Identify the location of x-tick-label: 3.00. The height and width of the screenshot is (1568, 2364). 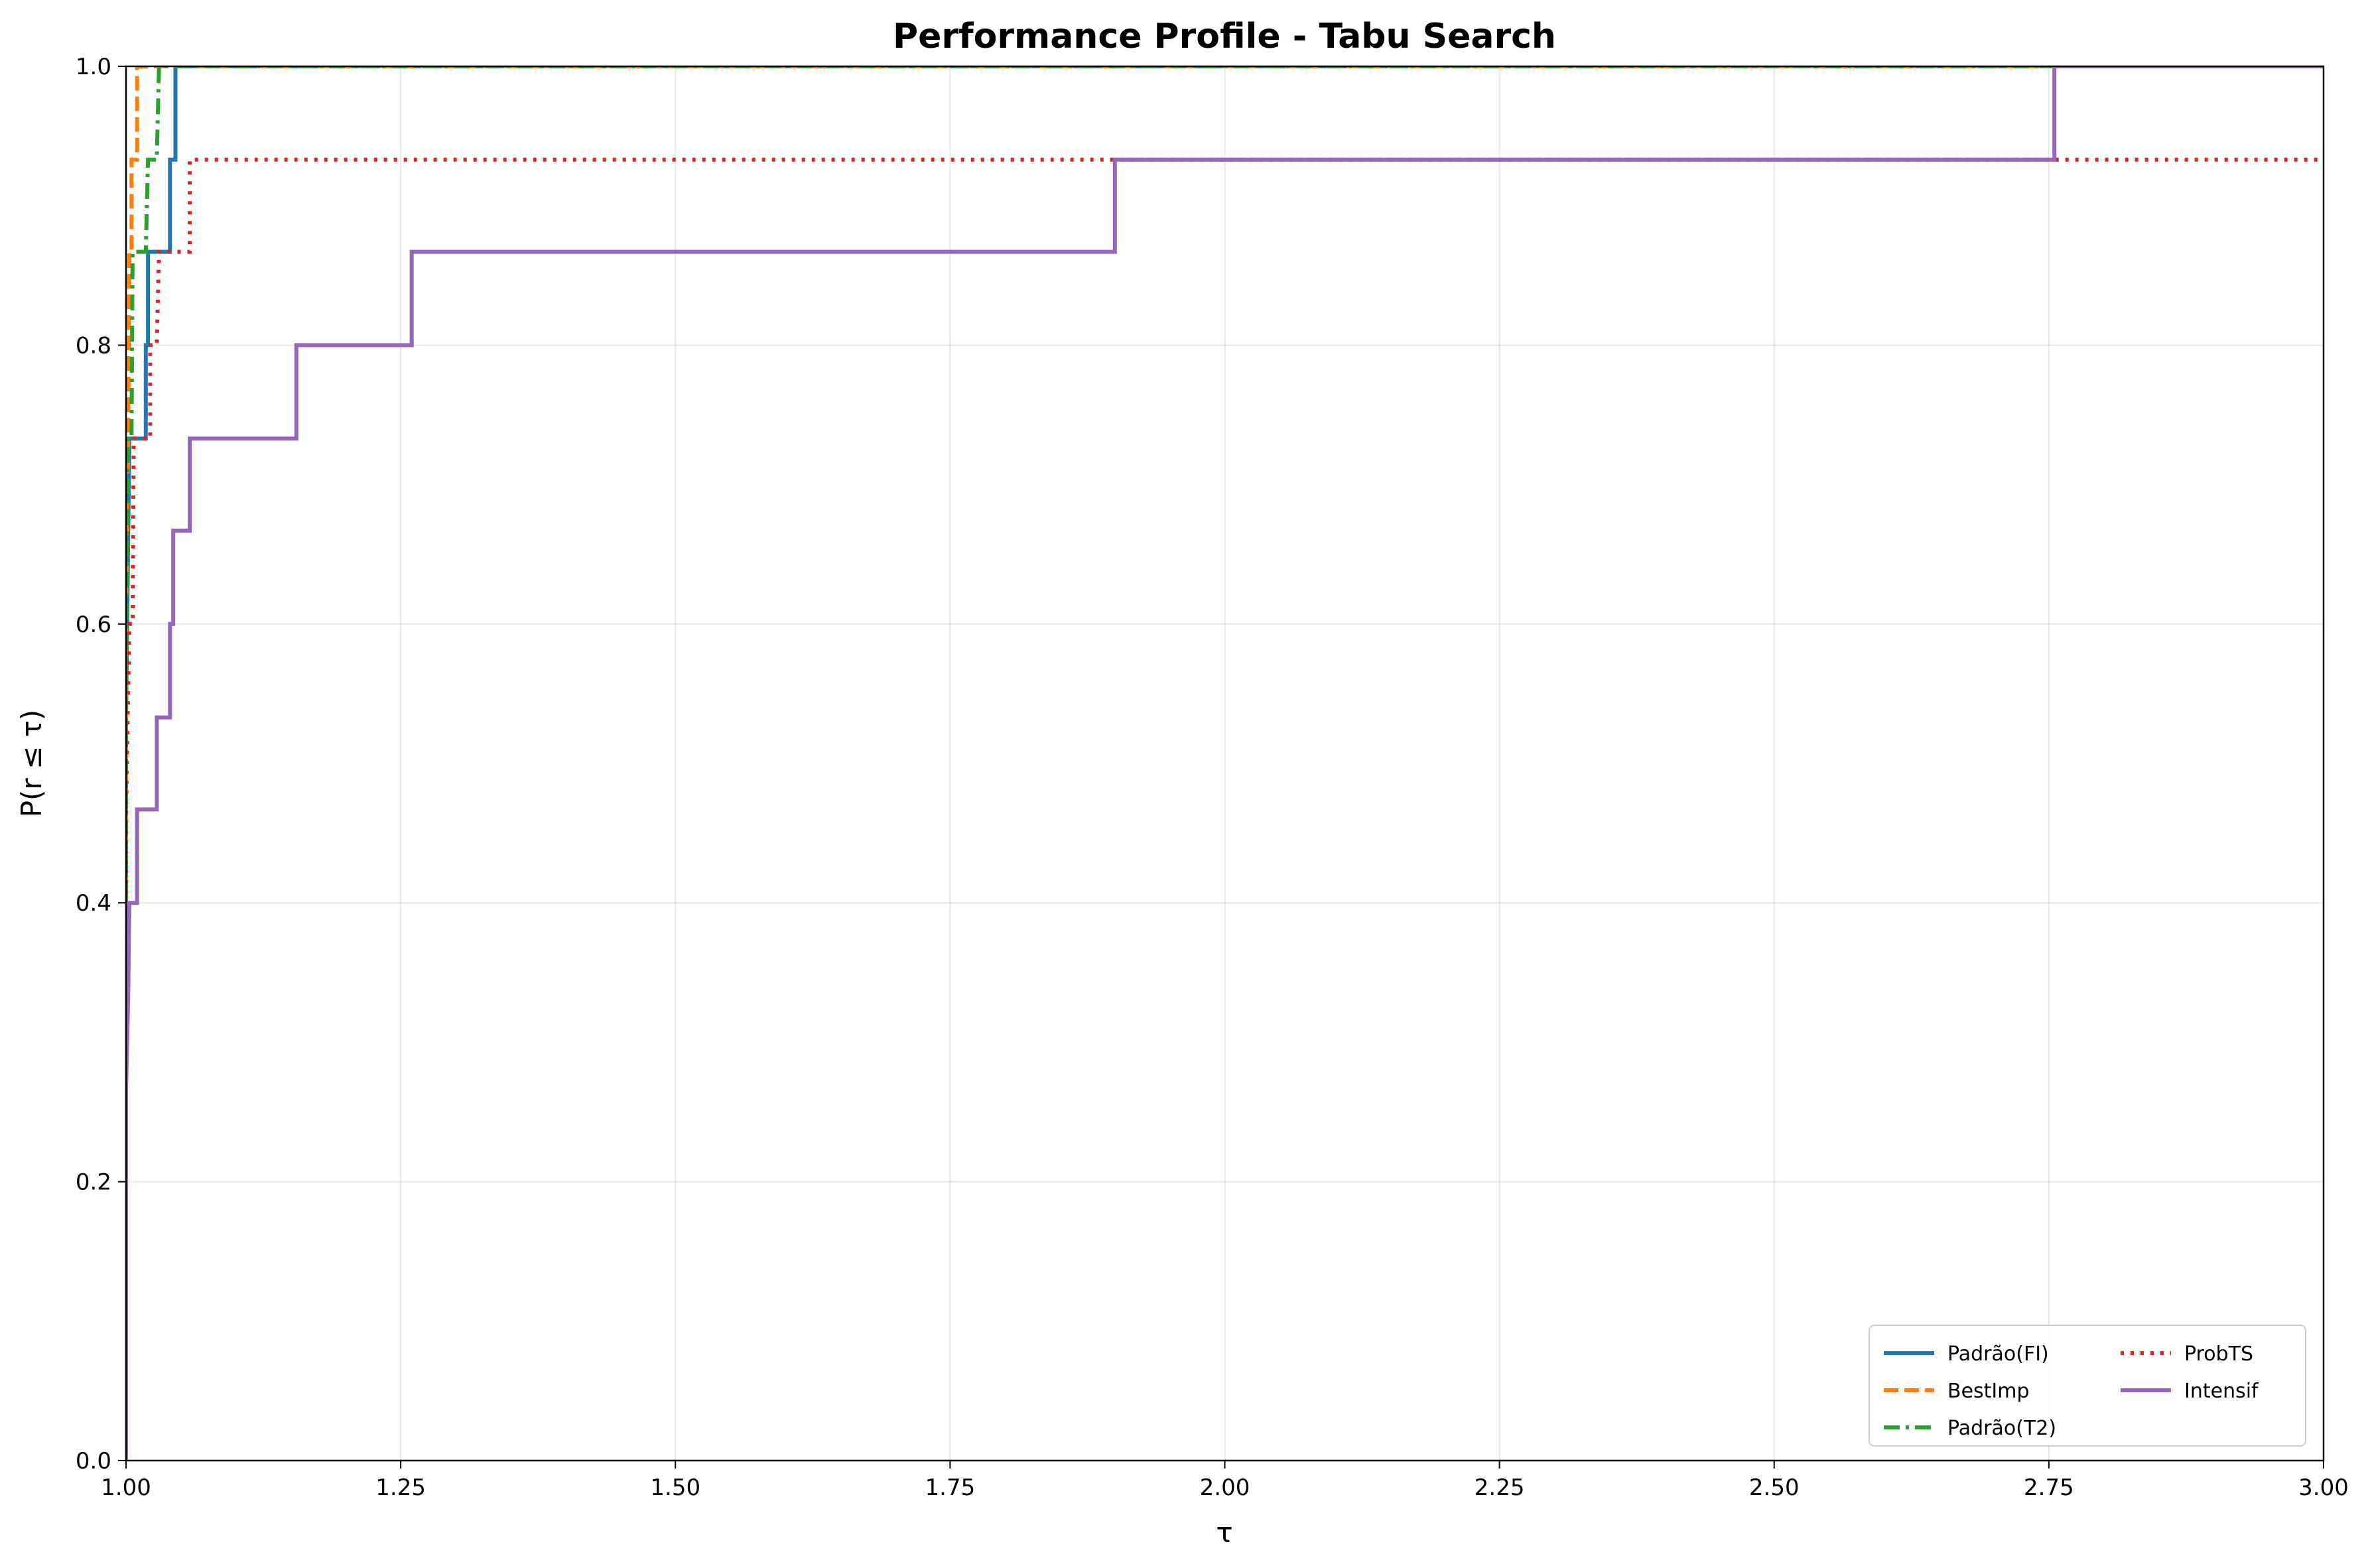
(2323, 1487).